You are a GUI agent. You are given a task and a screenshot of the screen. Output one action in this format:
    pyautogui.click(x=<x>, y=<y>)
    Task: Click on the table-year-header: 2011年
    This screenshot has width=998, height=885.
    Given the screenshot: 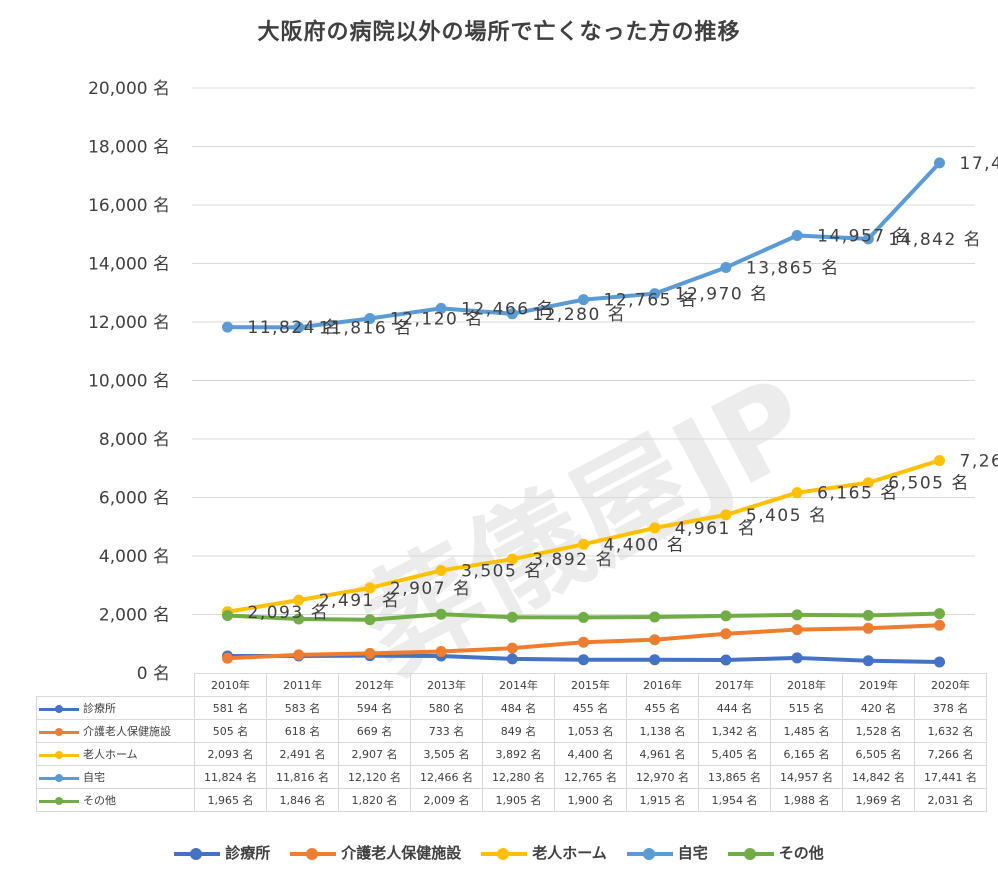 What is the action you would take?
    pyautogui.click(x=302, y=685)
    